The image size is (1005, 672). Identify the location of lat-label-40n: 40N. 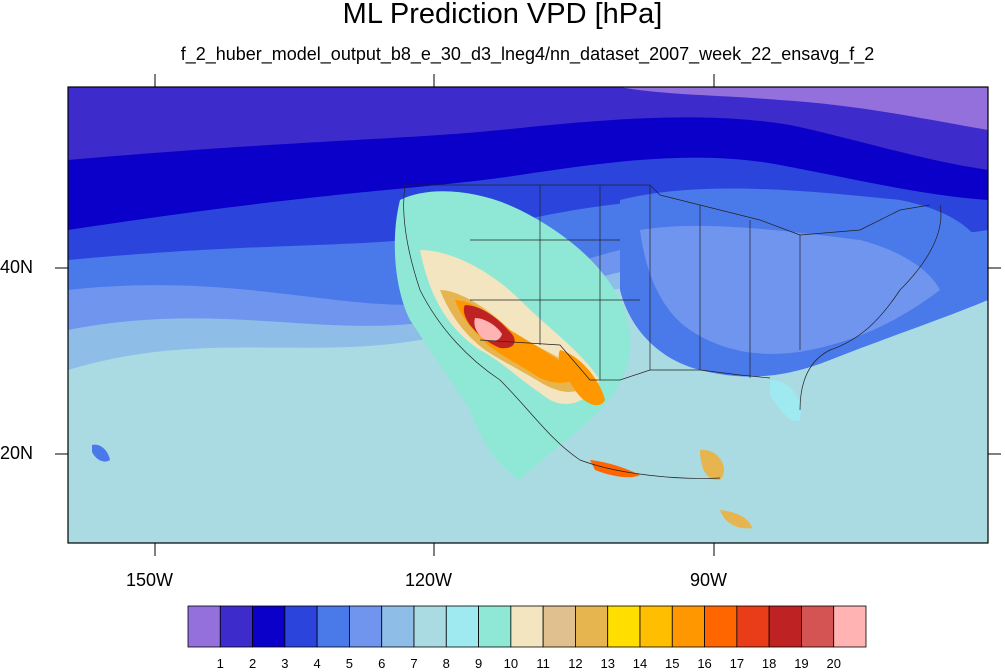
(17, 267).